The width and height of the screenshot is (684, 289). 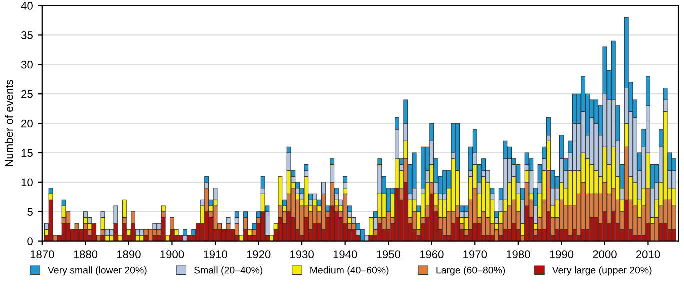 I want to click on legend-label: Very large (upper 20%), so click(x=602, y=271).